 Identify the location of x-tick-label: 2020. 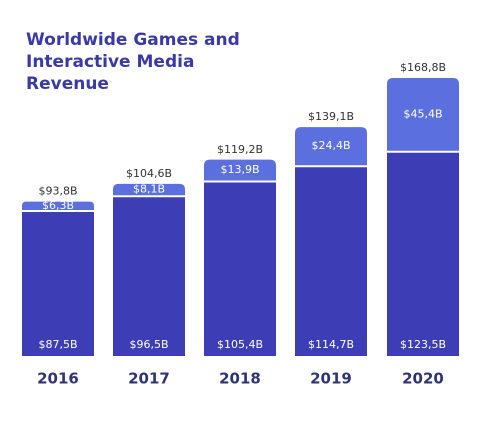
(423, 379).